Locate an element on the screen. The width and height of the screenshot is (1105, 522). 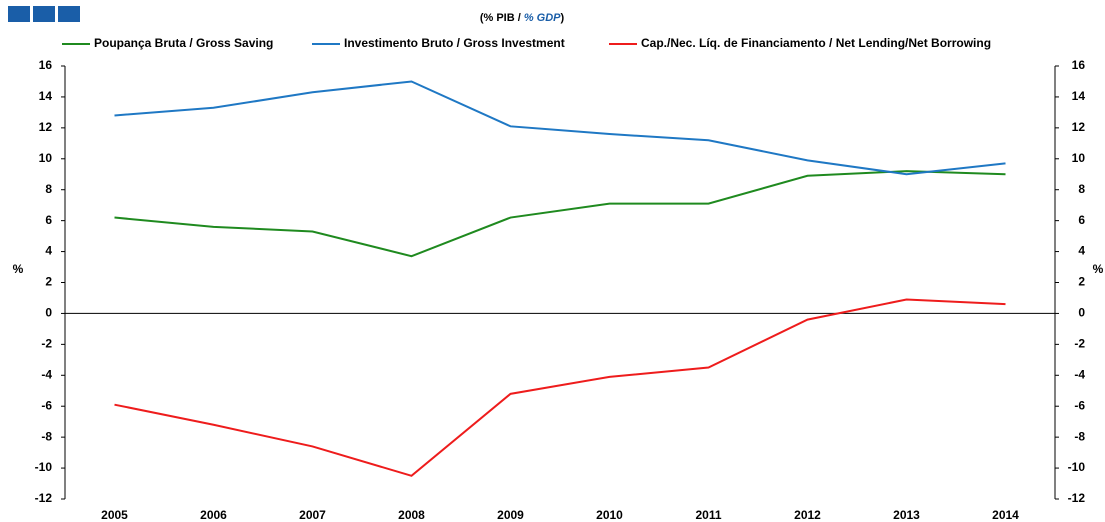
legend-label: Poupança Bruta / Gross Saving is located at coordinates (183, 43).